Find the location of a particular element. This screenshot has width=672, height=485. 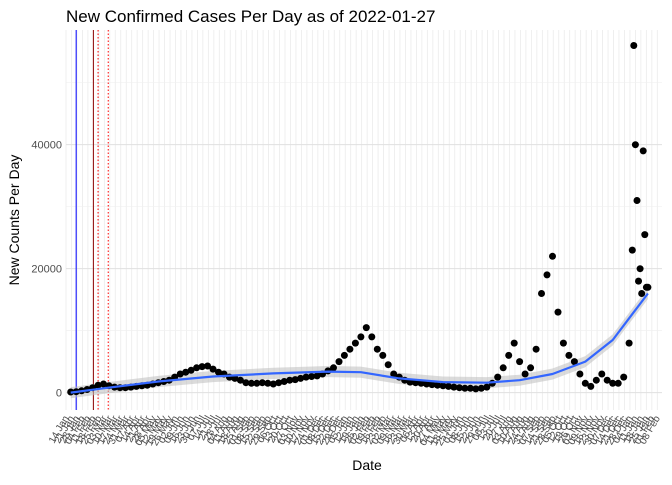

y-tick-label: 20000 is located at coordinates (46, 270).